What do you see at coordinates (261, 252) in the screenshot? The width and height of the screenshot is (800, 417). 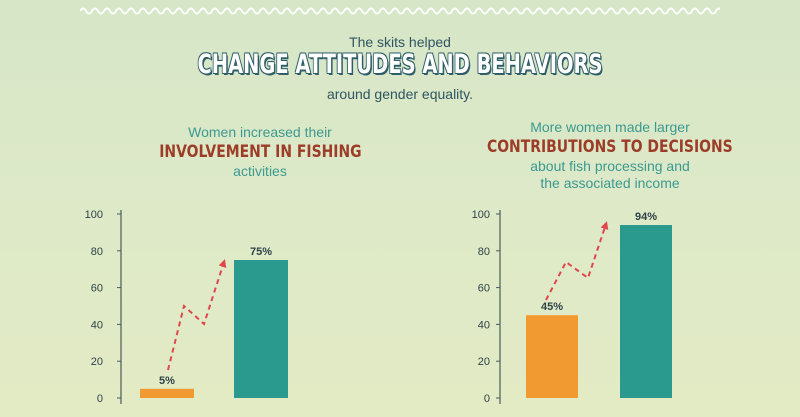 I see `bar-data-label: 75%` at bounding box center [261, 252].